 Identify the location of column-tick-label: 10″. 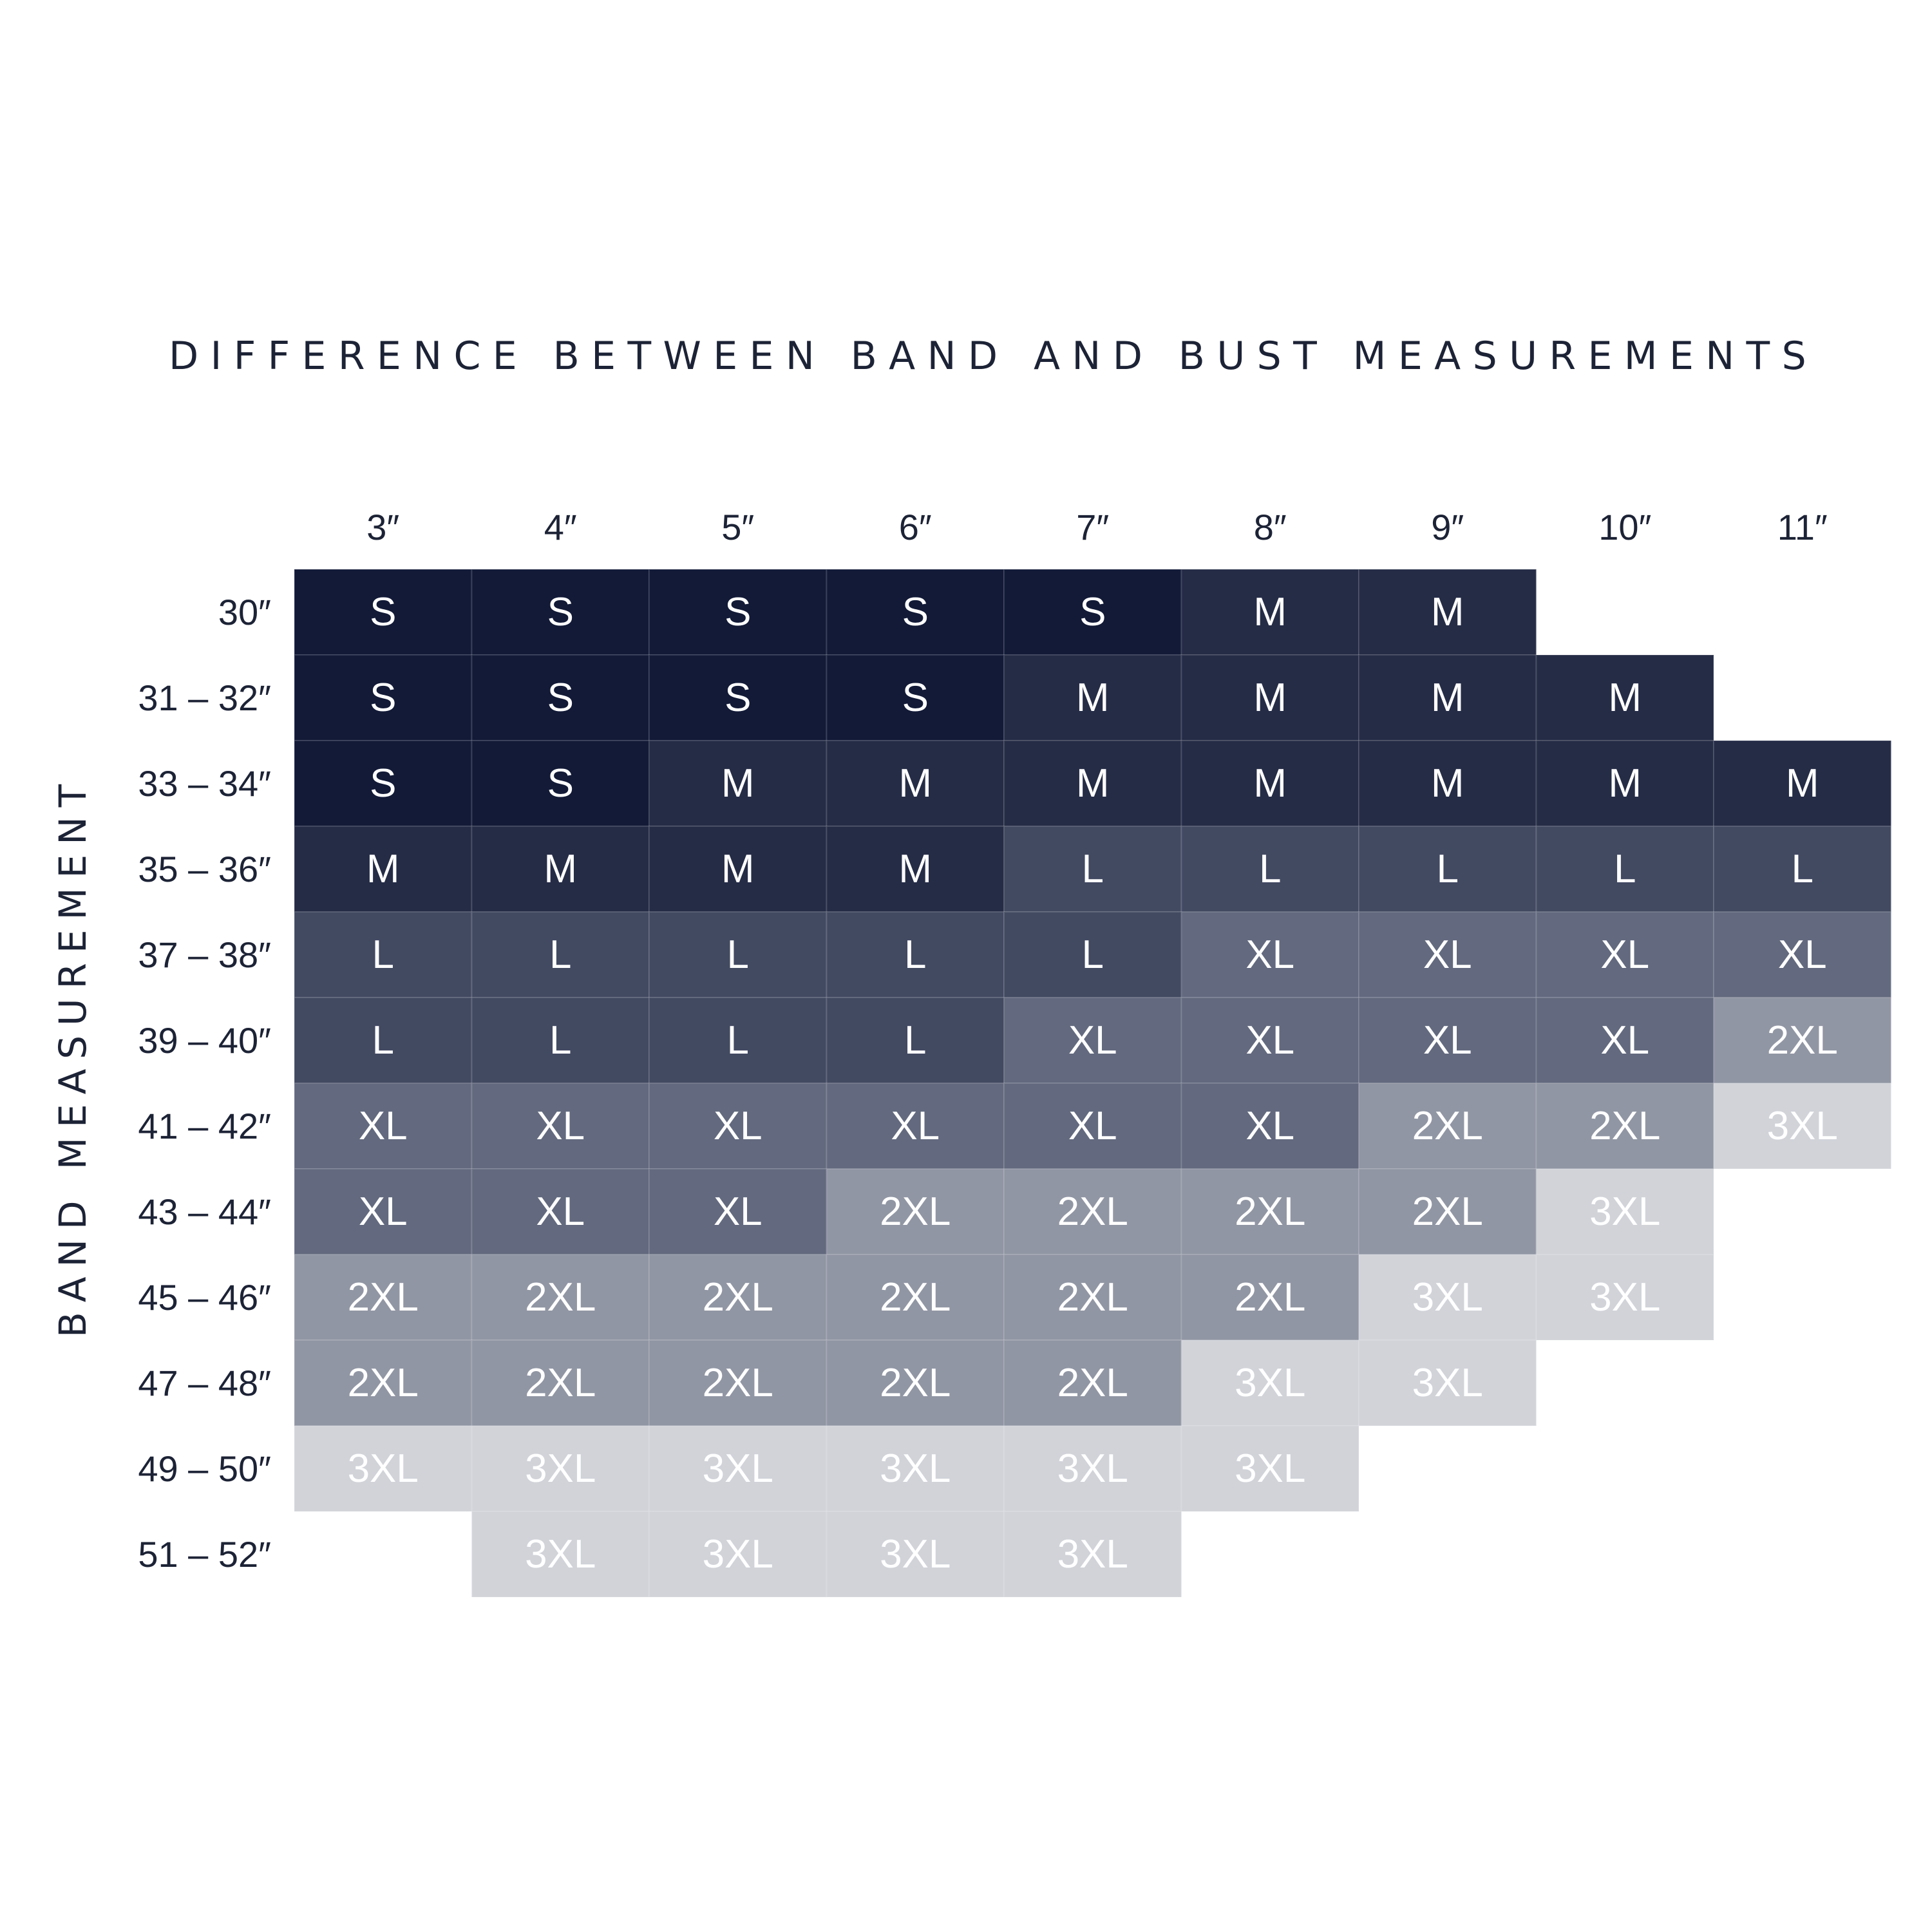
(1624, 527).